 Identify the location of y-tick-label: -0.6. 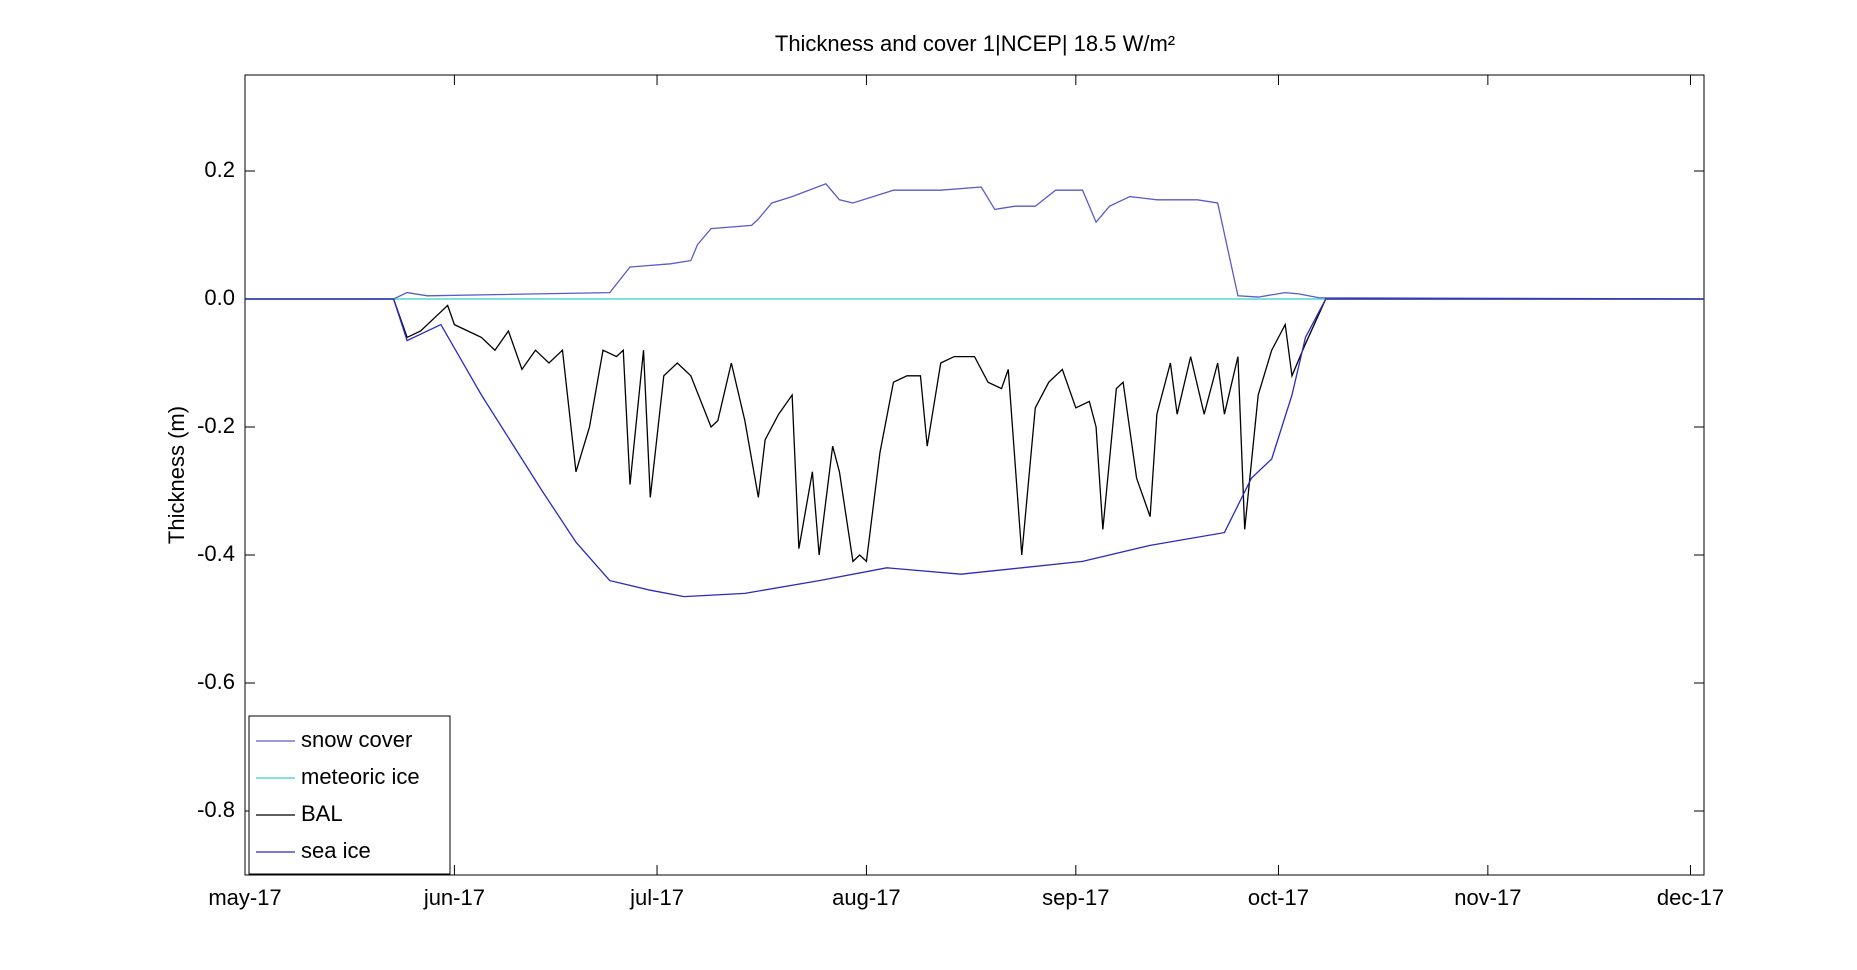
(216, 681).